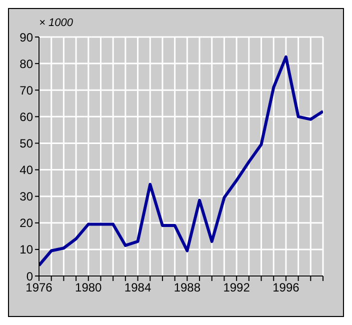  I want to click on y-tick-label: 50, so click(27, 143).